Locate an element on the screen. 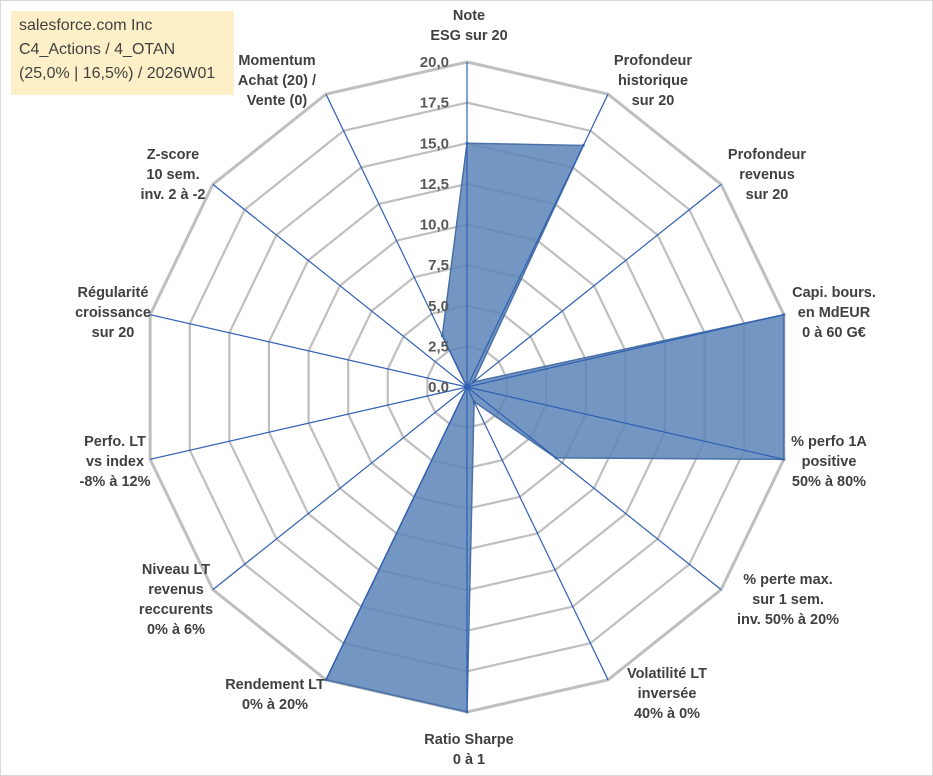  tick-label: 2,5 is located at coordinates (438, 346).